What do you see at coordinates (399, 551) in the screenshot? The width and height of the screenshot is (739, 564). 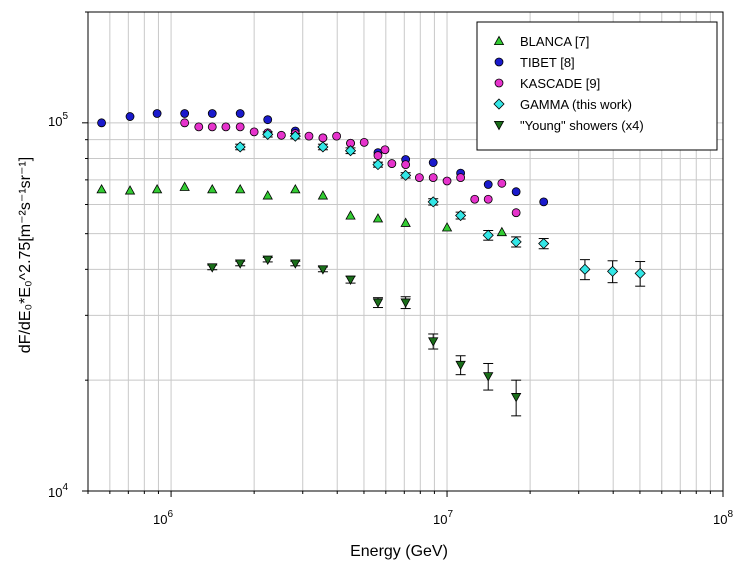 I see `x-axis-label: Energy (GeV)` at bounding box center [399, 551].